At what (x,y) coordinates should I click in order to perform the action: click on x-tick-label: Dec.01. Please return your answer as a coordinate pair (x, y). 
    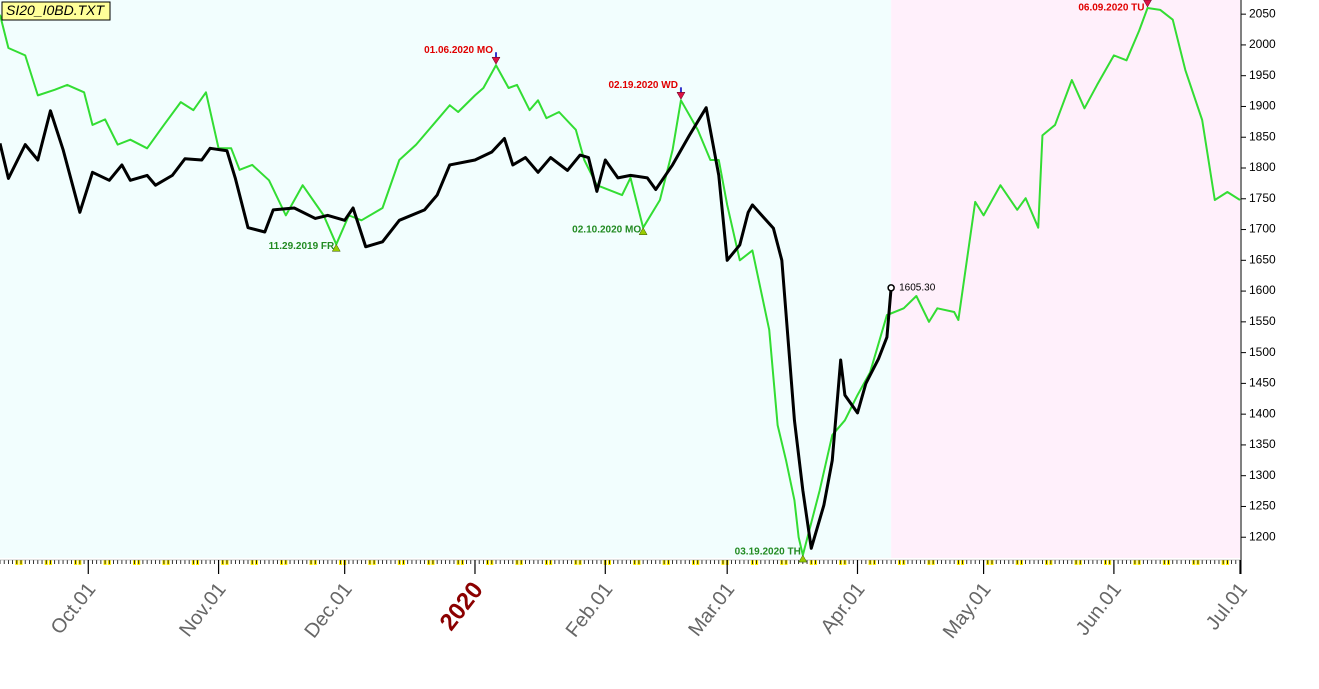
    Looking at the image, I should click on (328, 610).